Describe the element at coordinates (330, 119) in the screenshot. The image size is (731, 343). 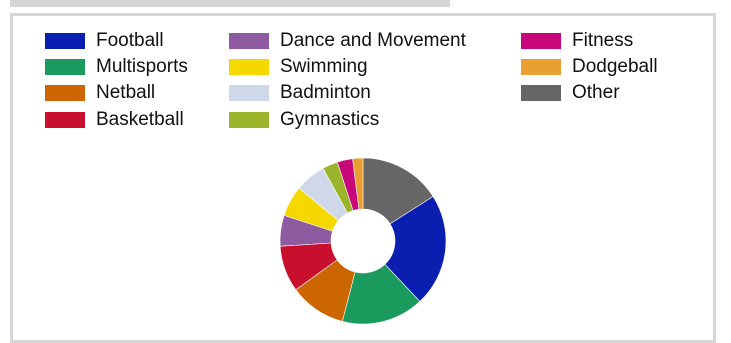
I see `legend-label: Gymnastics` at that location.